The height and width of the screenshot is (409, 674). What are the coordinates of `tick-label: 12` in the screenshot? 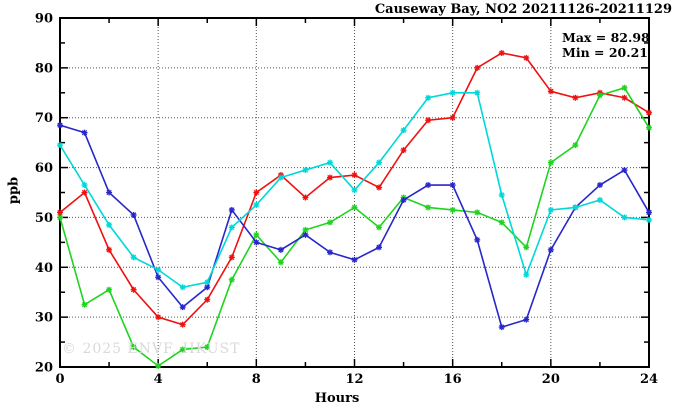 It's located at (354, 379).